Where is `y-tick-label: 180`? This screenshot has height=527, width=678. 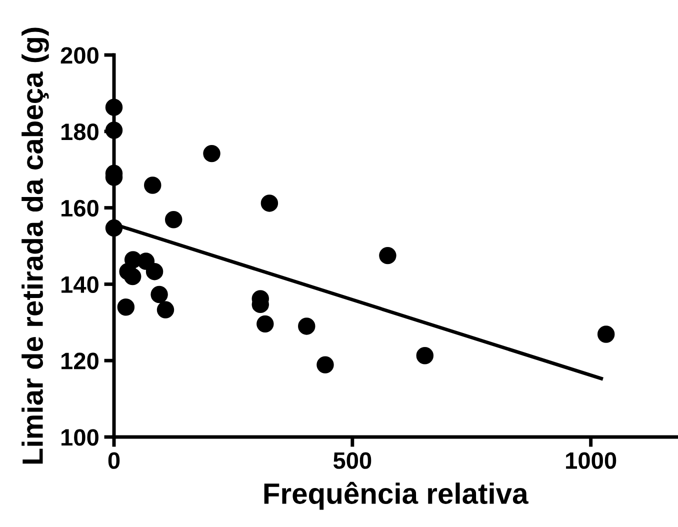 y-tick-label: 180 is located at coordinates (80, 131).